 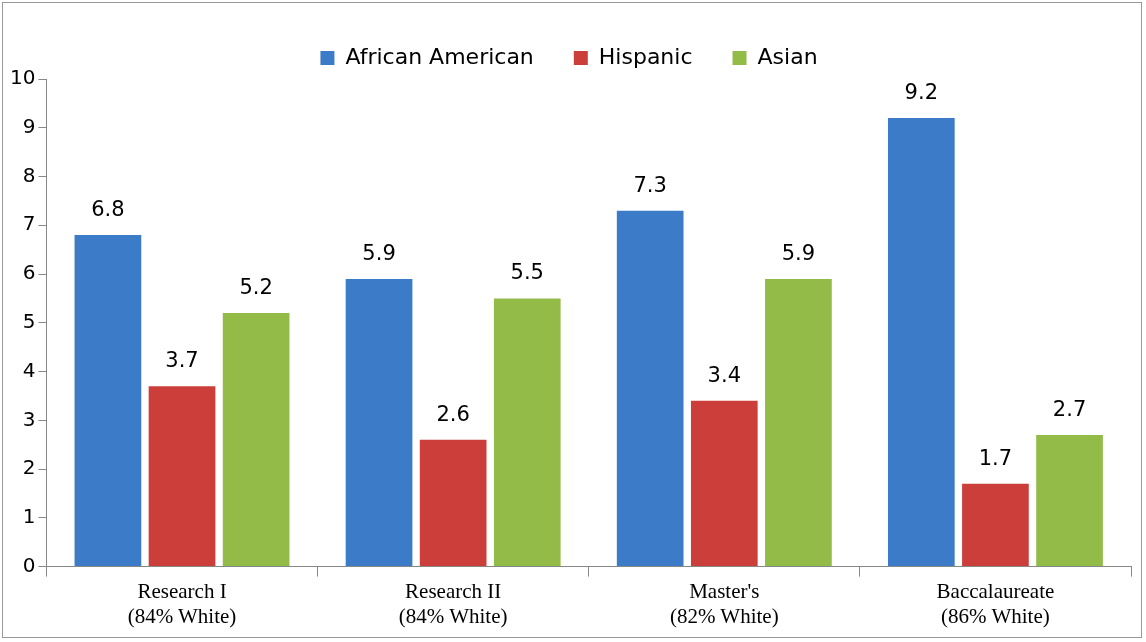 I want to click on data-label: 9.2, so click(x=921, y=91).